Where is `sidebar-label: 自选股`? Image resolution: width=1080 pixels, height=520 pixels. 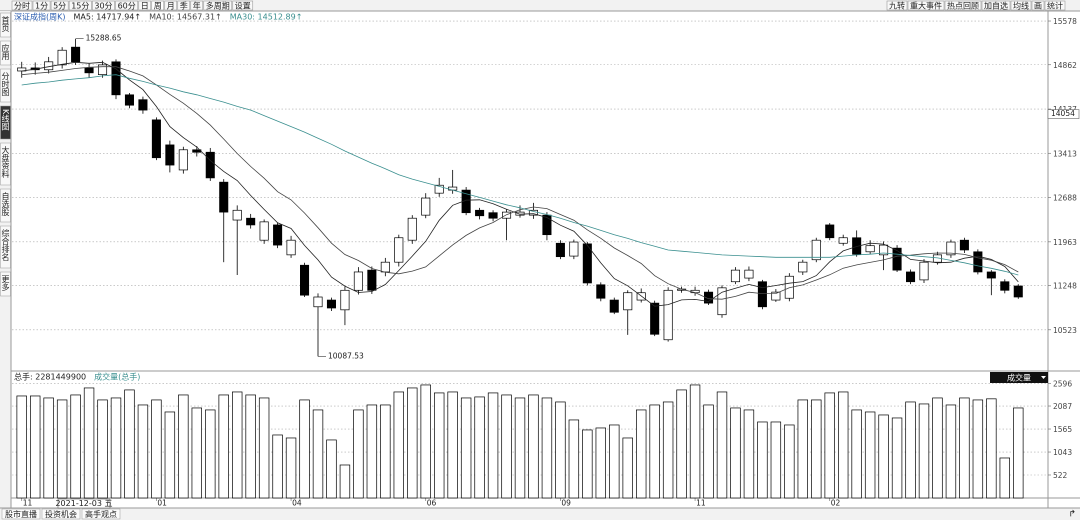 sidebar-label: 自选股 is located at coordinates (5, 204).